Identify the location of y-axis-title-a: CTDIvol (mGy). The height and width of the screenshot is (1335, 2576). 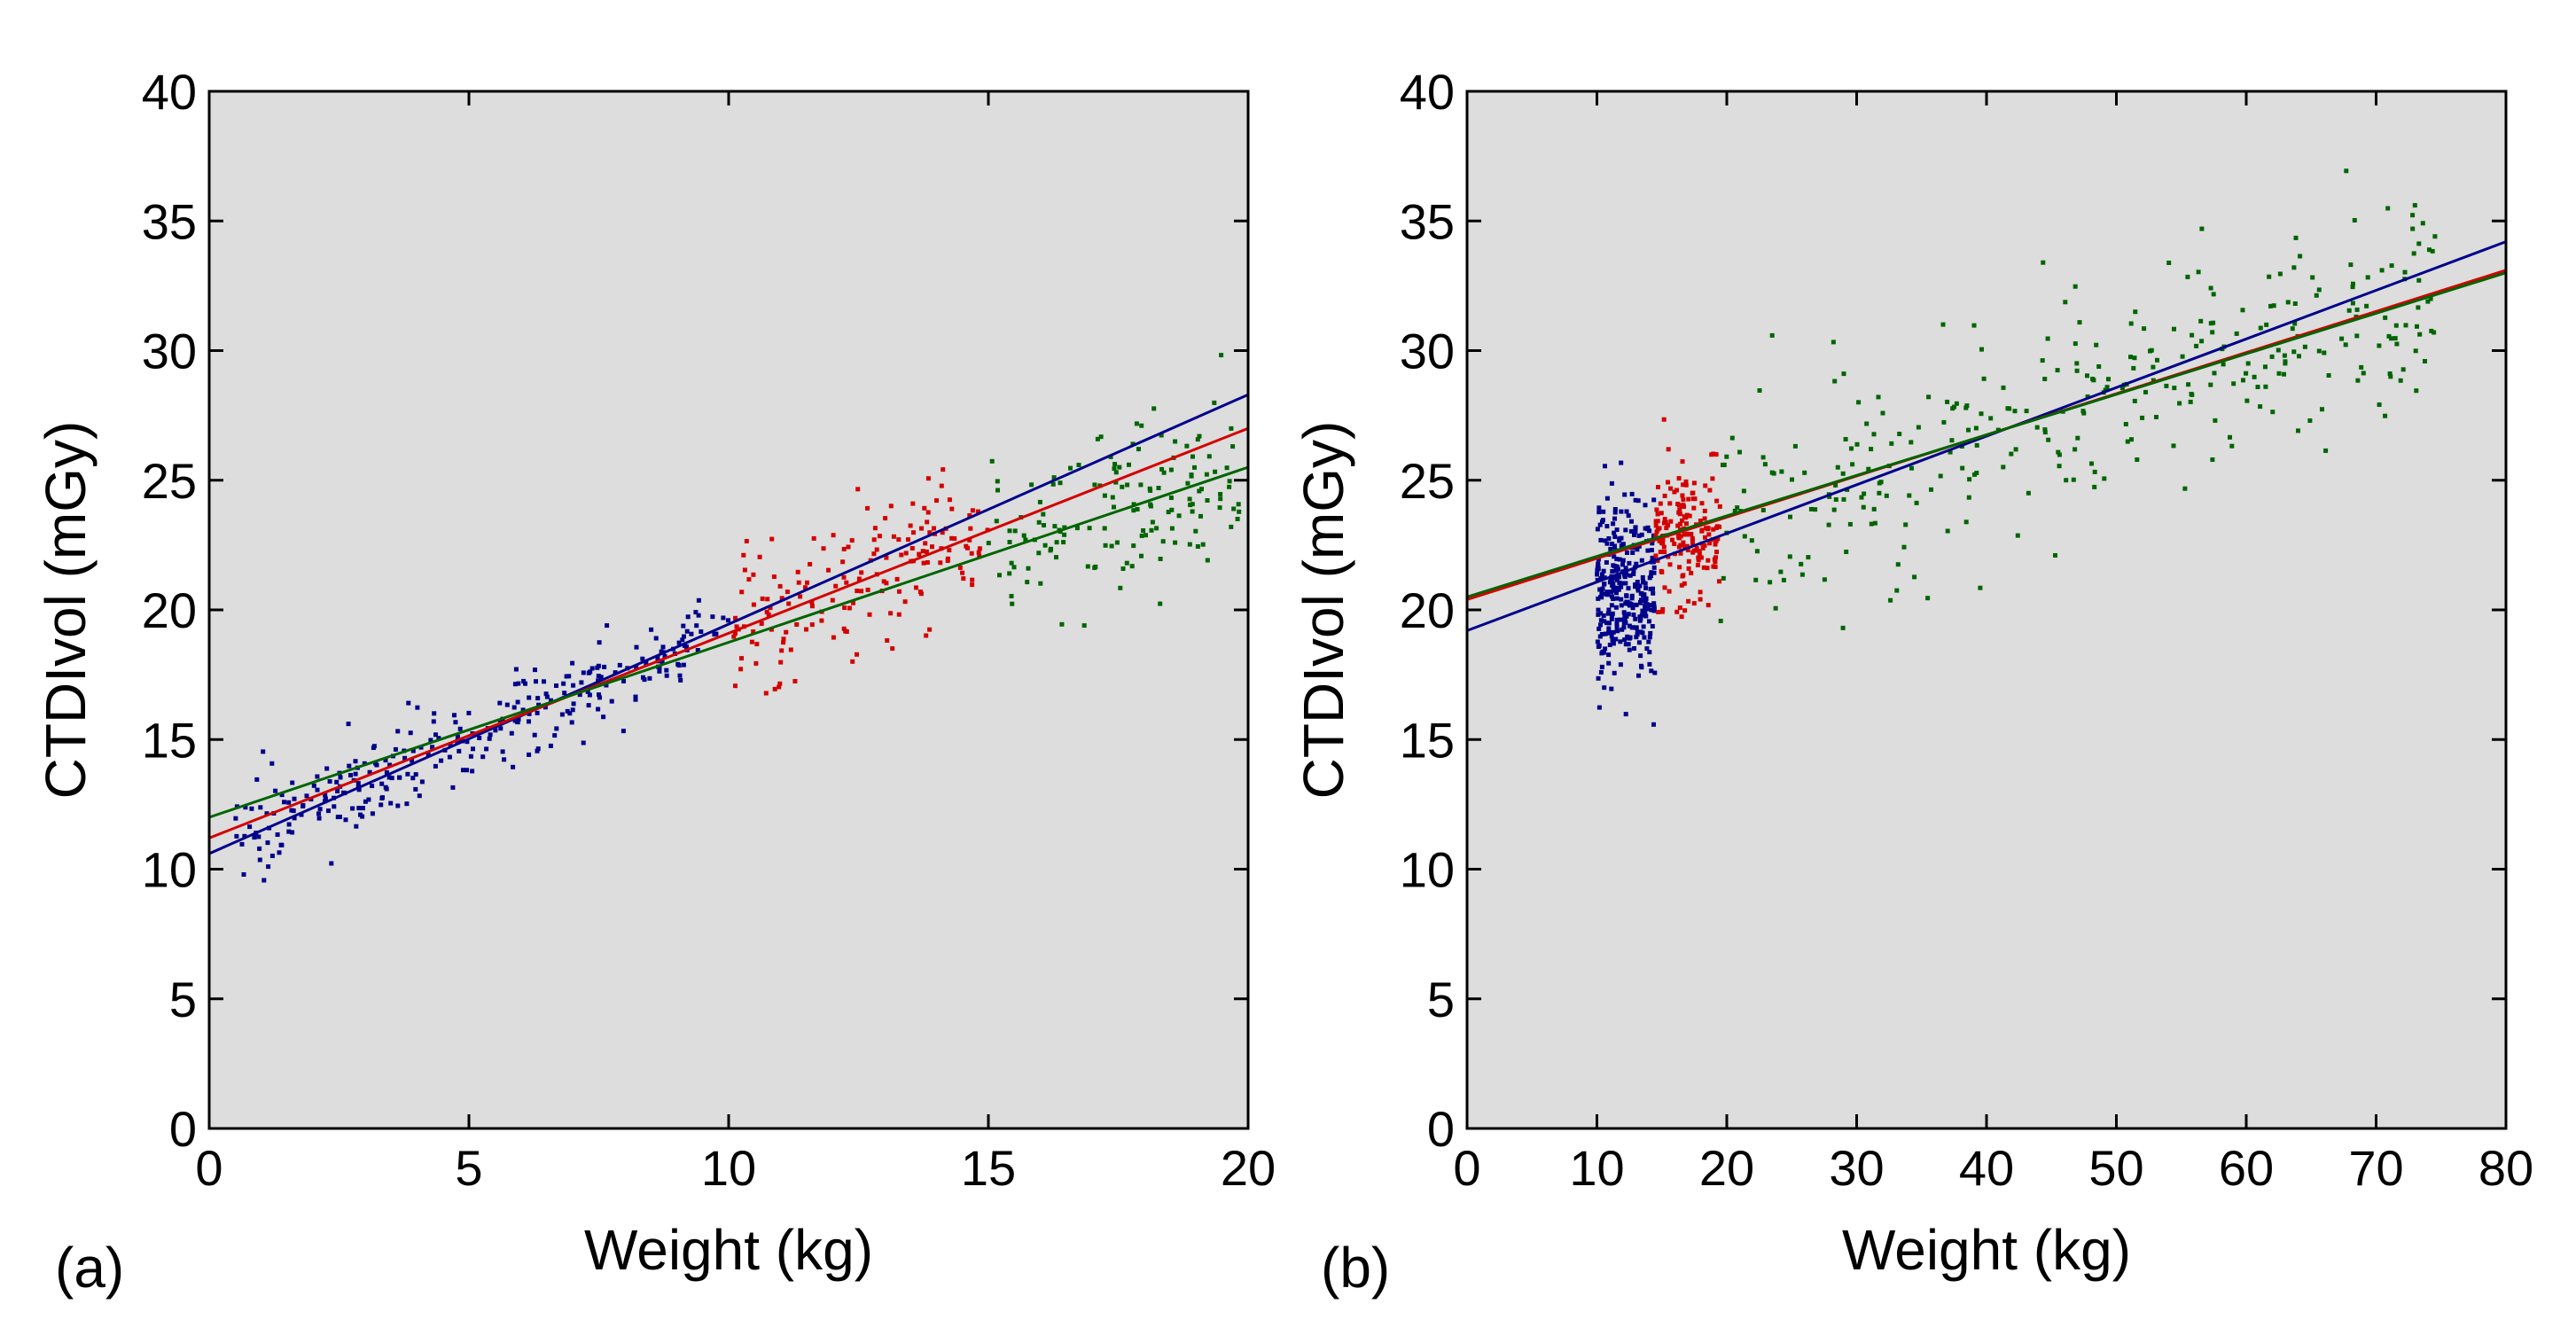
(66, 610).